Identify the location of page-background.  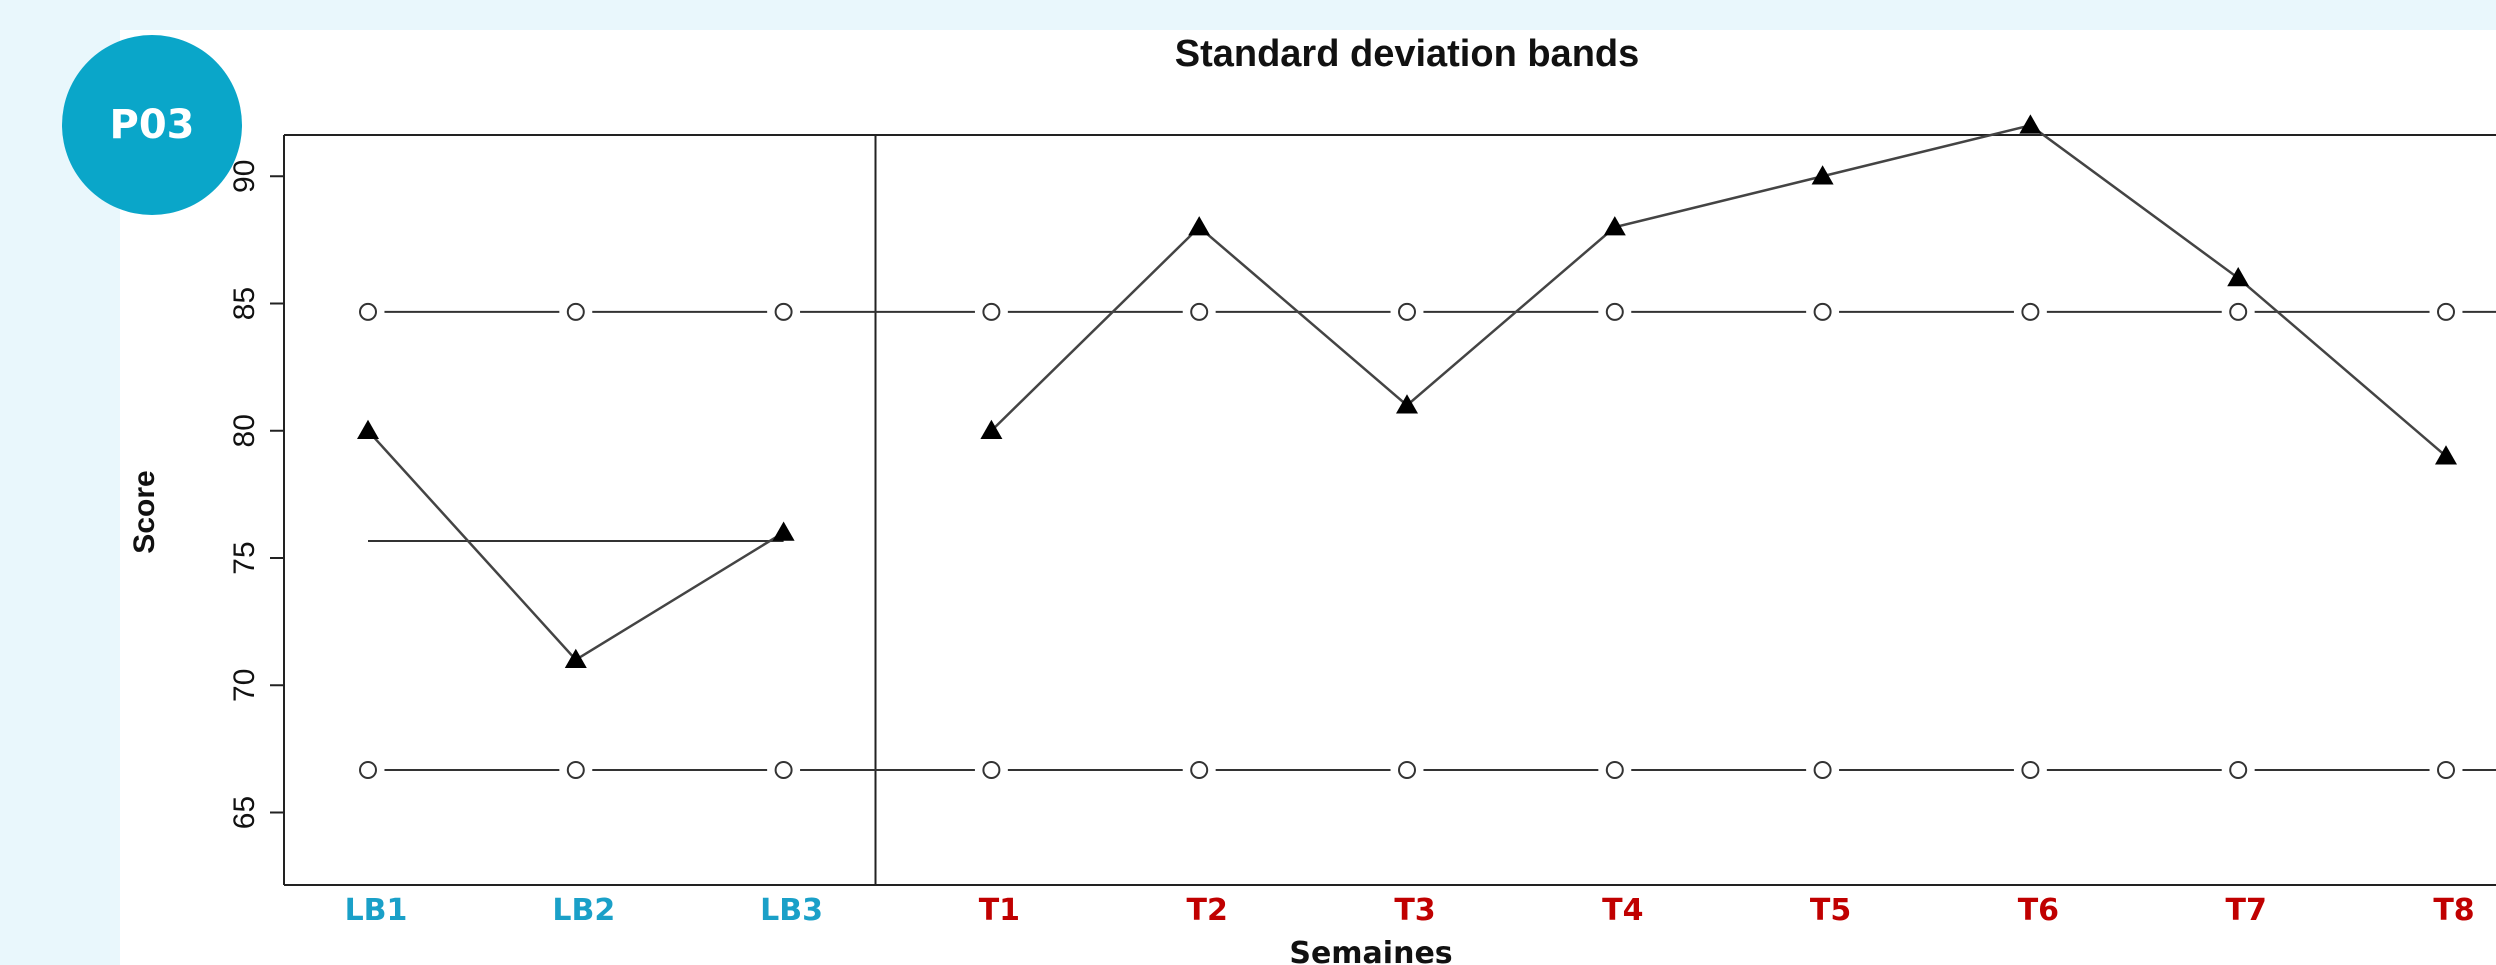
(1248, 15).